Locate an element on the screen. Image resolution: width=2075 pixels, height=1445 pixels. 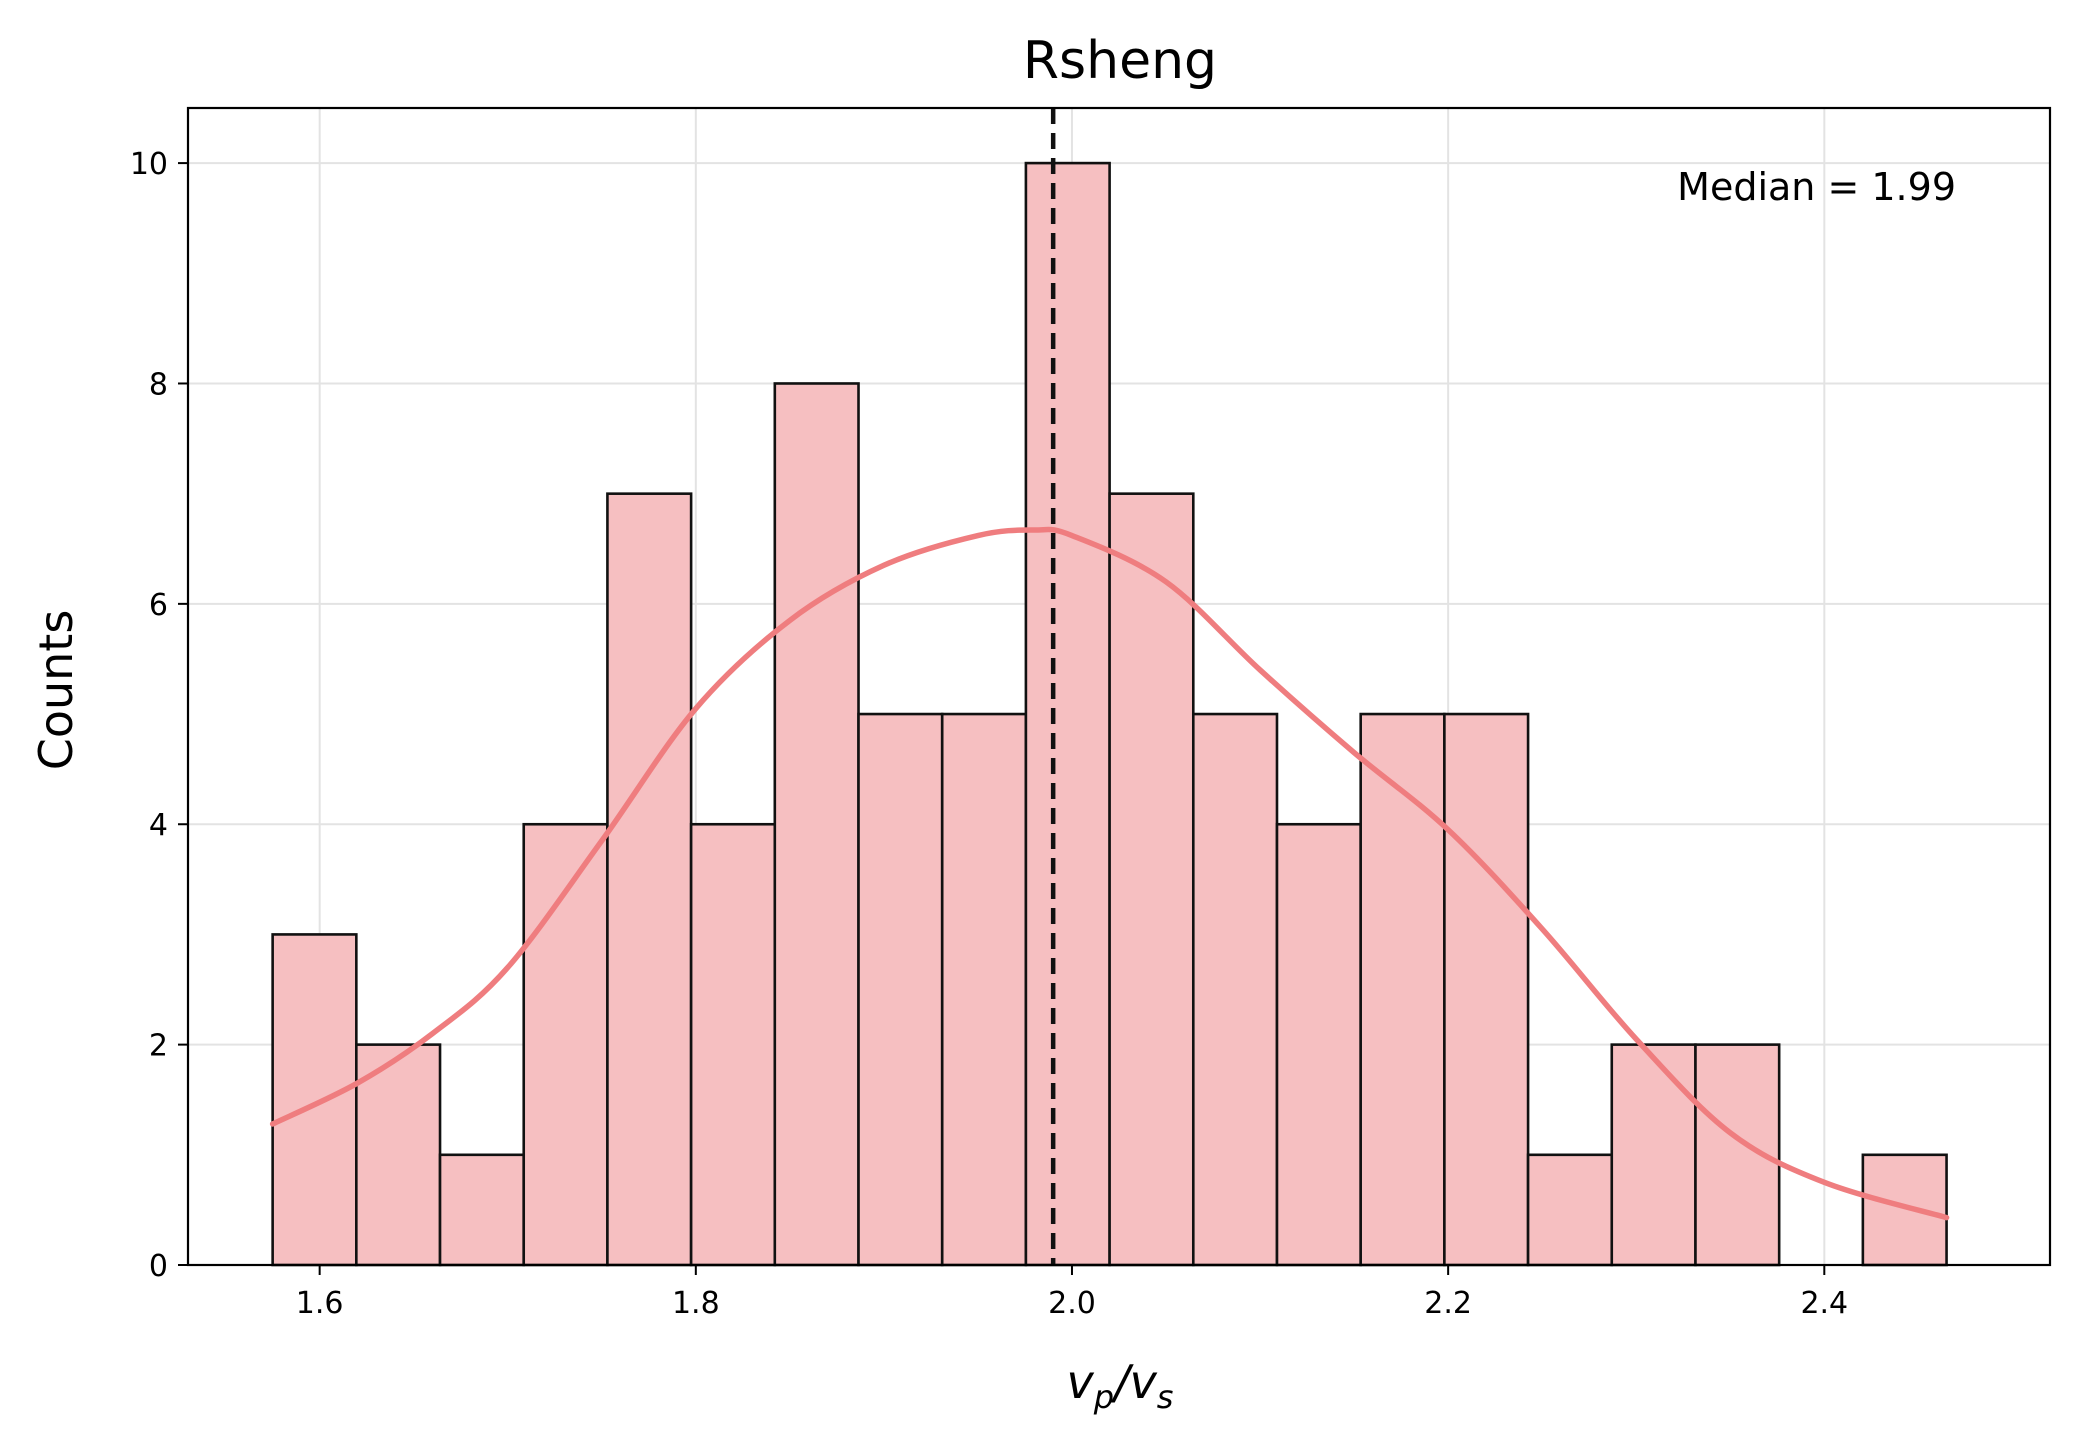
x-tick-label: 2.0 is located at coordinates (1072, 1303).